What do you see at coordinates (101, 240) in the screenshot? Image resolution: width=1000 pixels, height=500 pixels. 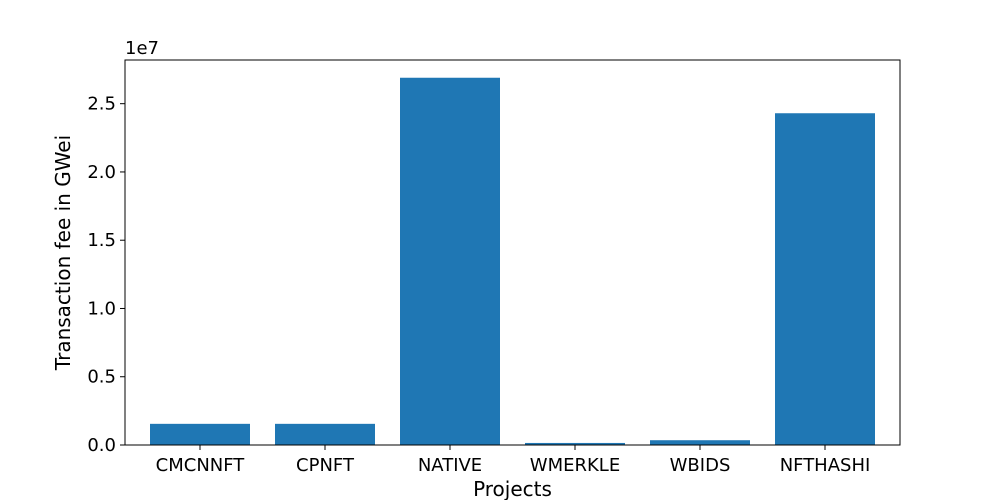 I see `y-tick-label: 1.5` at bounding box center [101, 240].